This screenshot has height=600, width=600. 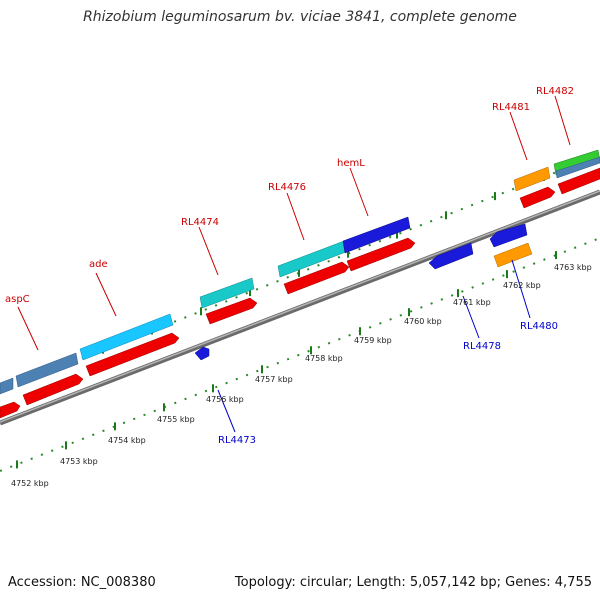 What do you see at coordinates (225, 399) in the screenshot?
I see `tick-label: 4756 kbp` at bounding box center [225, 399].